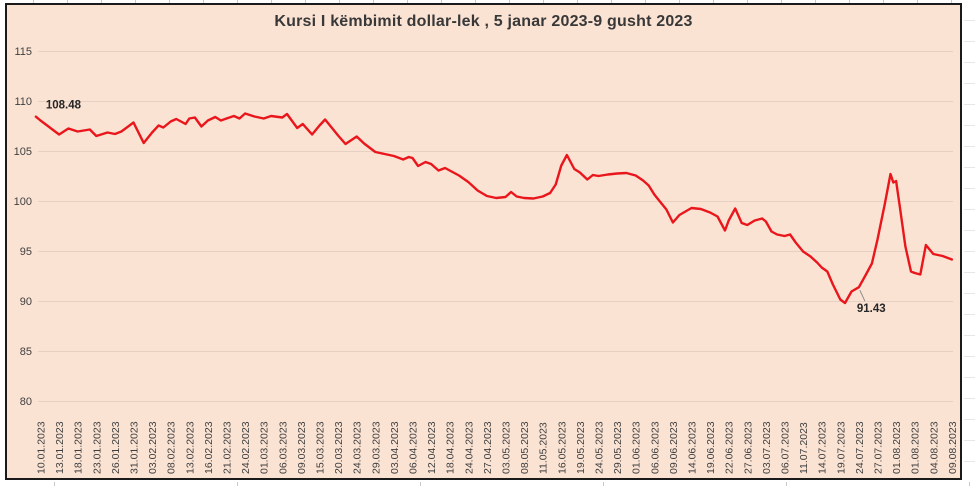  Describe the element at coordinates (60, 447) in the screenshot. I see `x-axis-tick-label: 13.01.2023` at that location.